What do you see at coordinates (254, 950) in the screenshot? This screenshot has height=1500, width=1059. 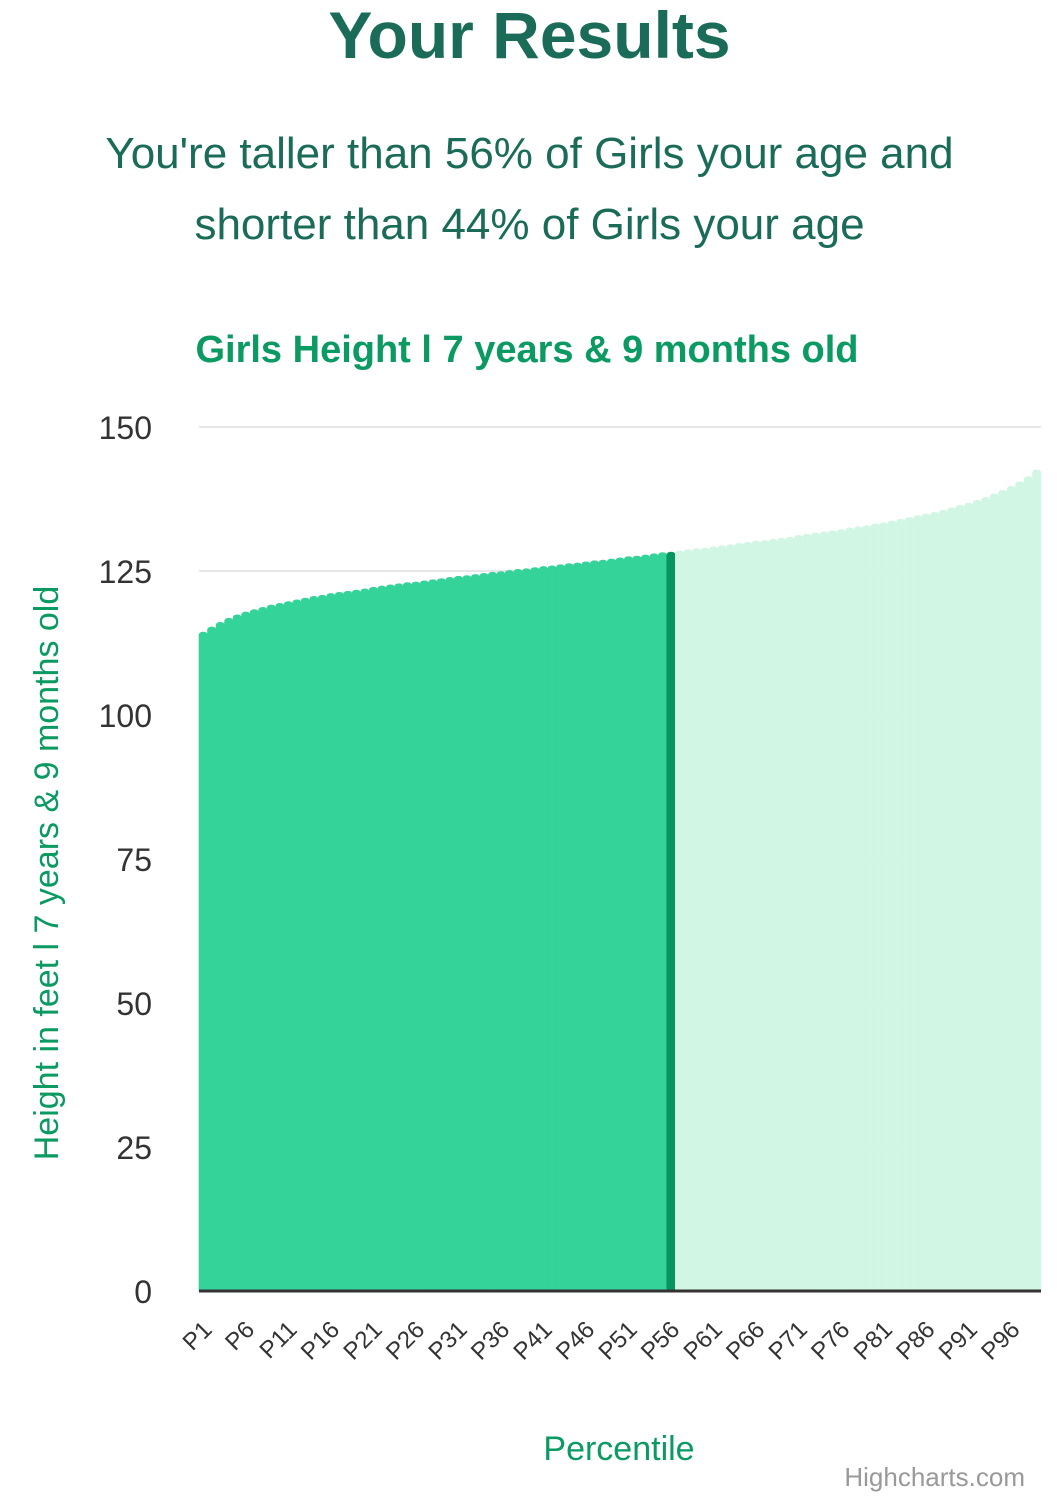 I see `bar-p7` at bounding box center [254, 950].